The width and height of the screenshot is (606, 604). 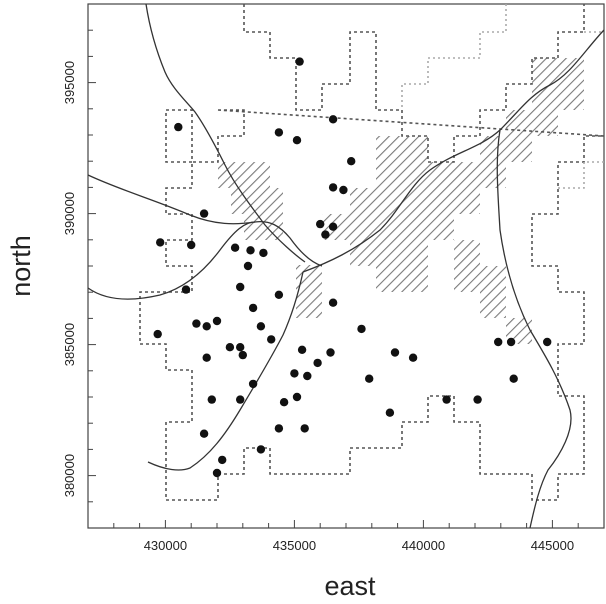 What do you see at coordinates (69, 344) in the screenshot?
I see `y-tick-label: 385000` at bounding box center [69, 344].